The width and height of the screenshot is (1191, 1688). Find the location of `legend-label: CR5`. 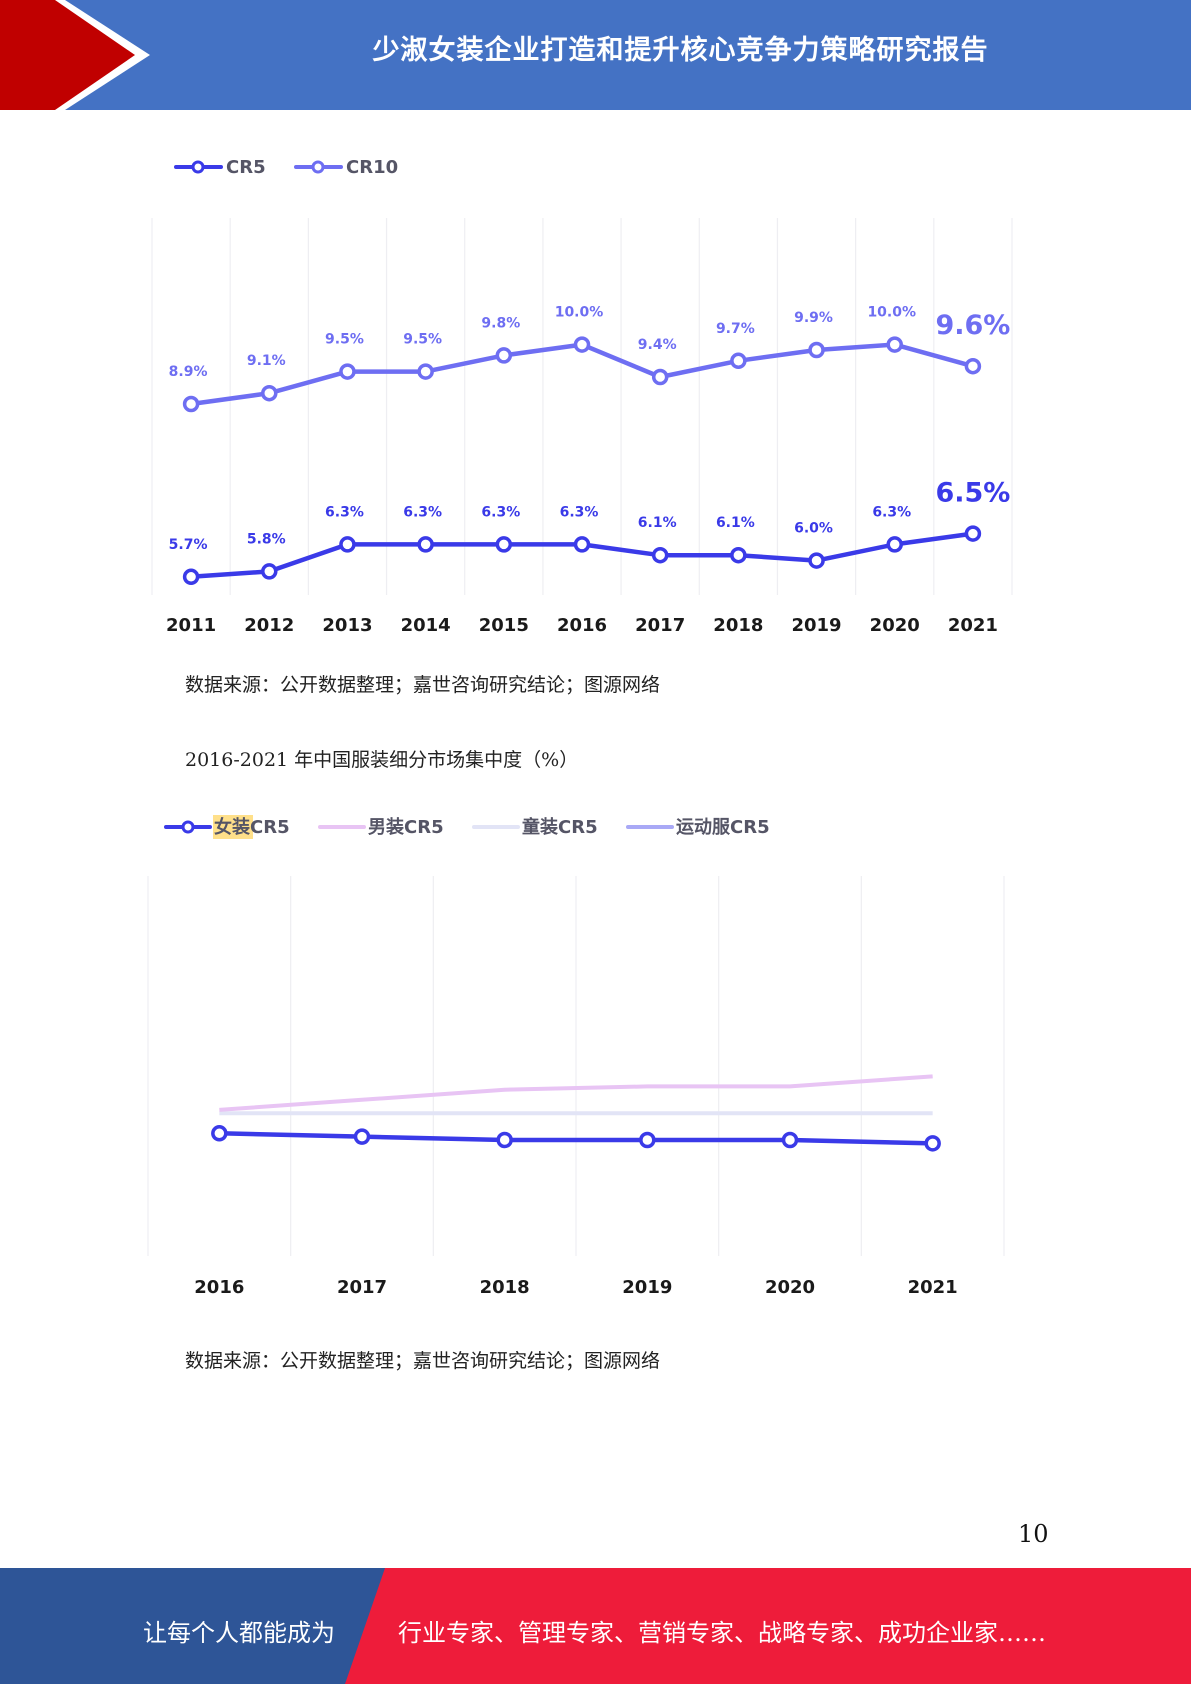

legend-label: CR5 is located at coordinates (246, 167).